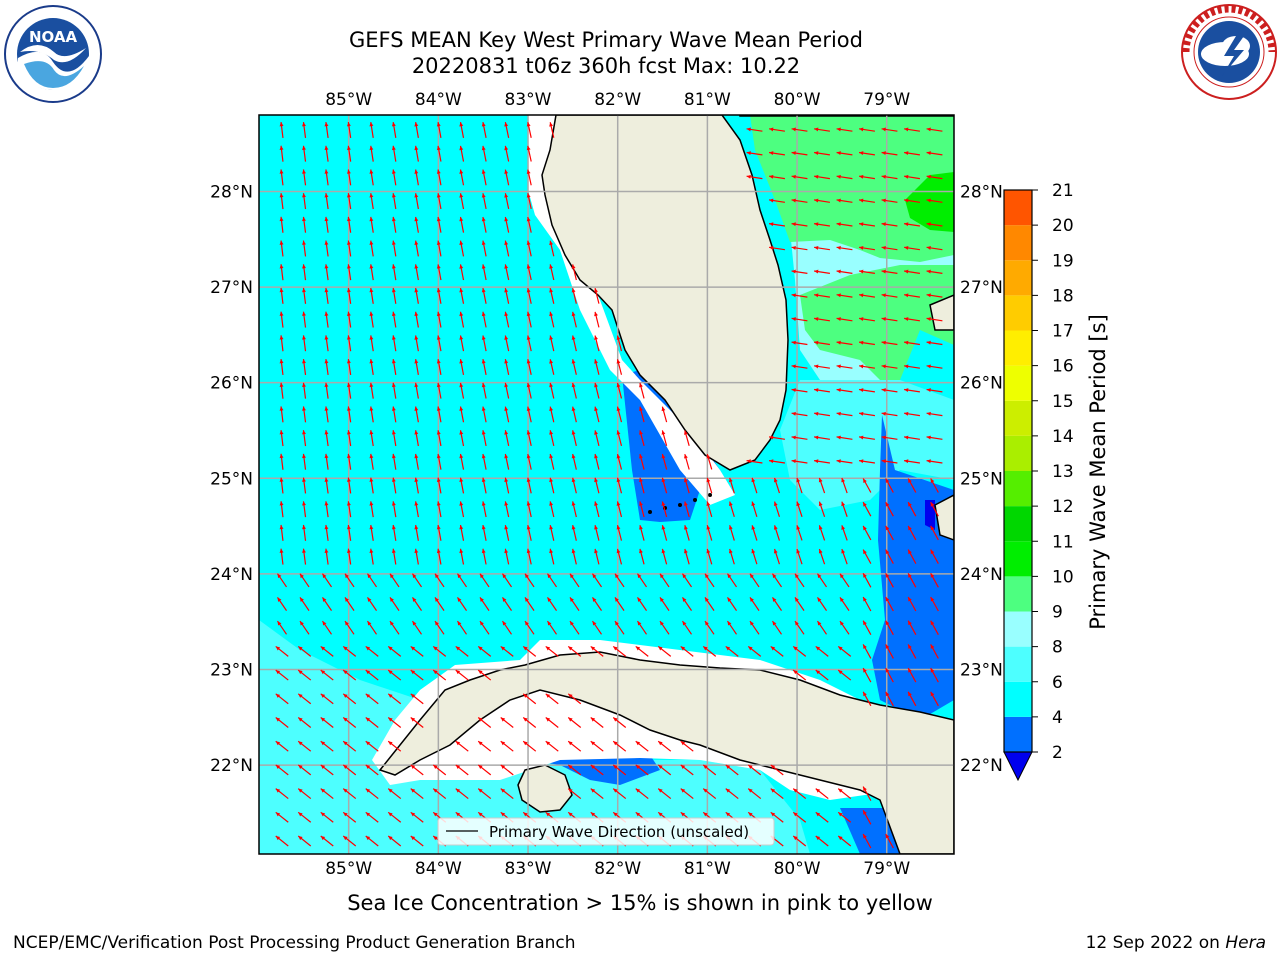 This screenshot has width=1280, height=960. I want to click on colorbar-tick-label: 10, so click(1063, 577).